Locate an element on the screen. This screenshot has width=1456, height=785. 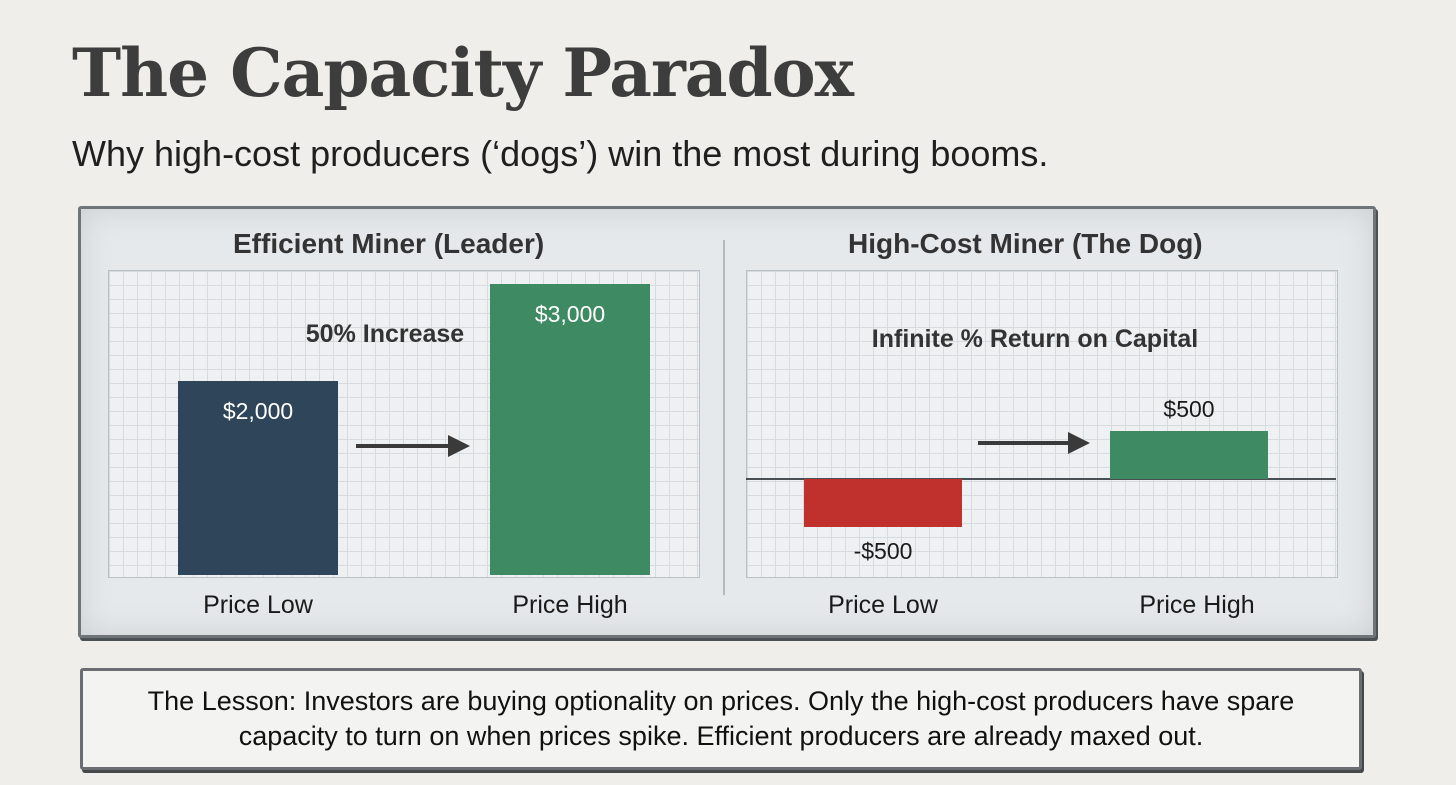
bar-value-label: $500 is located at coordinates (1188, 409).